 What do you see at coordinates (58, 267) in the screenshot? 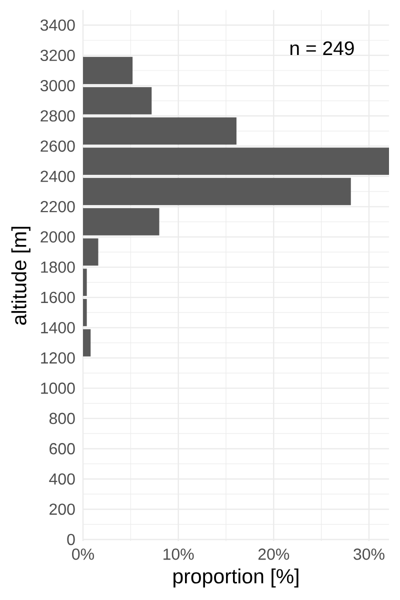
I see `y-tick-label: 1800` at bounding box center [58, 267].